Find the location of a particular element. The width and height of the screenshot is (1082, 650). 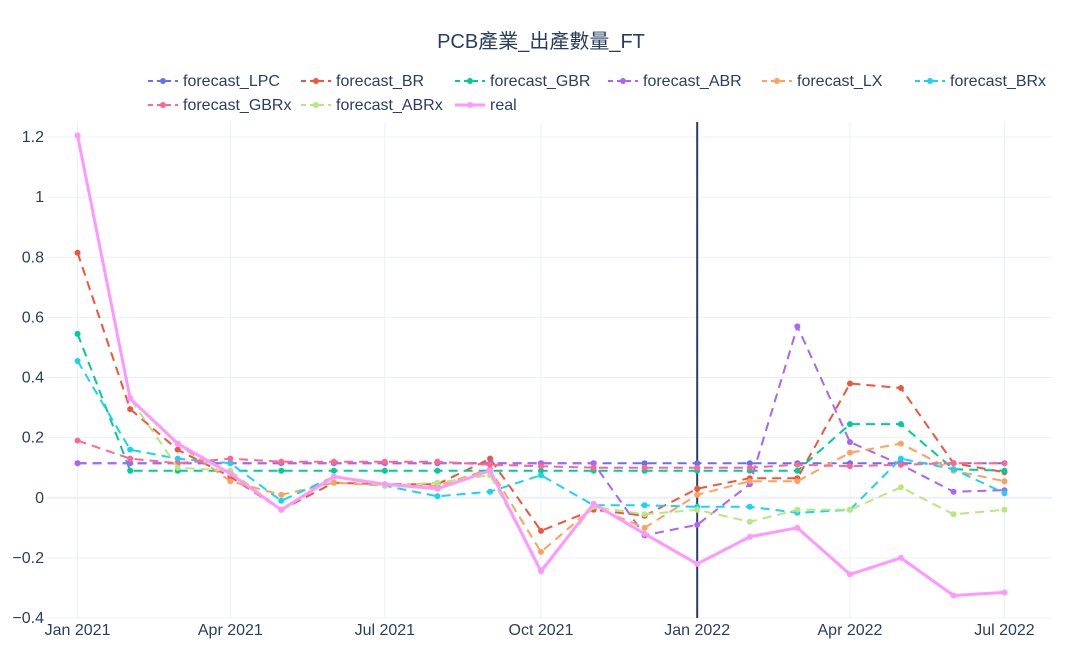

legend-item-forecast_GBRx: forecast_GBRx is located at coordinates (219, 105).